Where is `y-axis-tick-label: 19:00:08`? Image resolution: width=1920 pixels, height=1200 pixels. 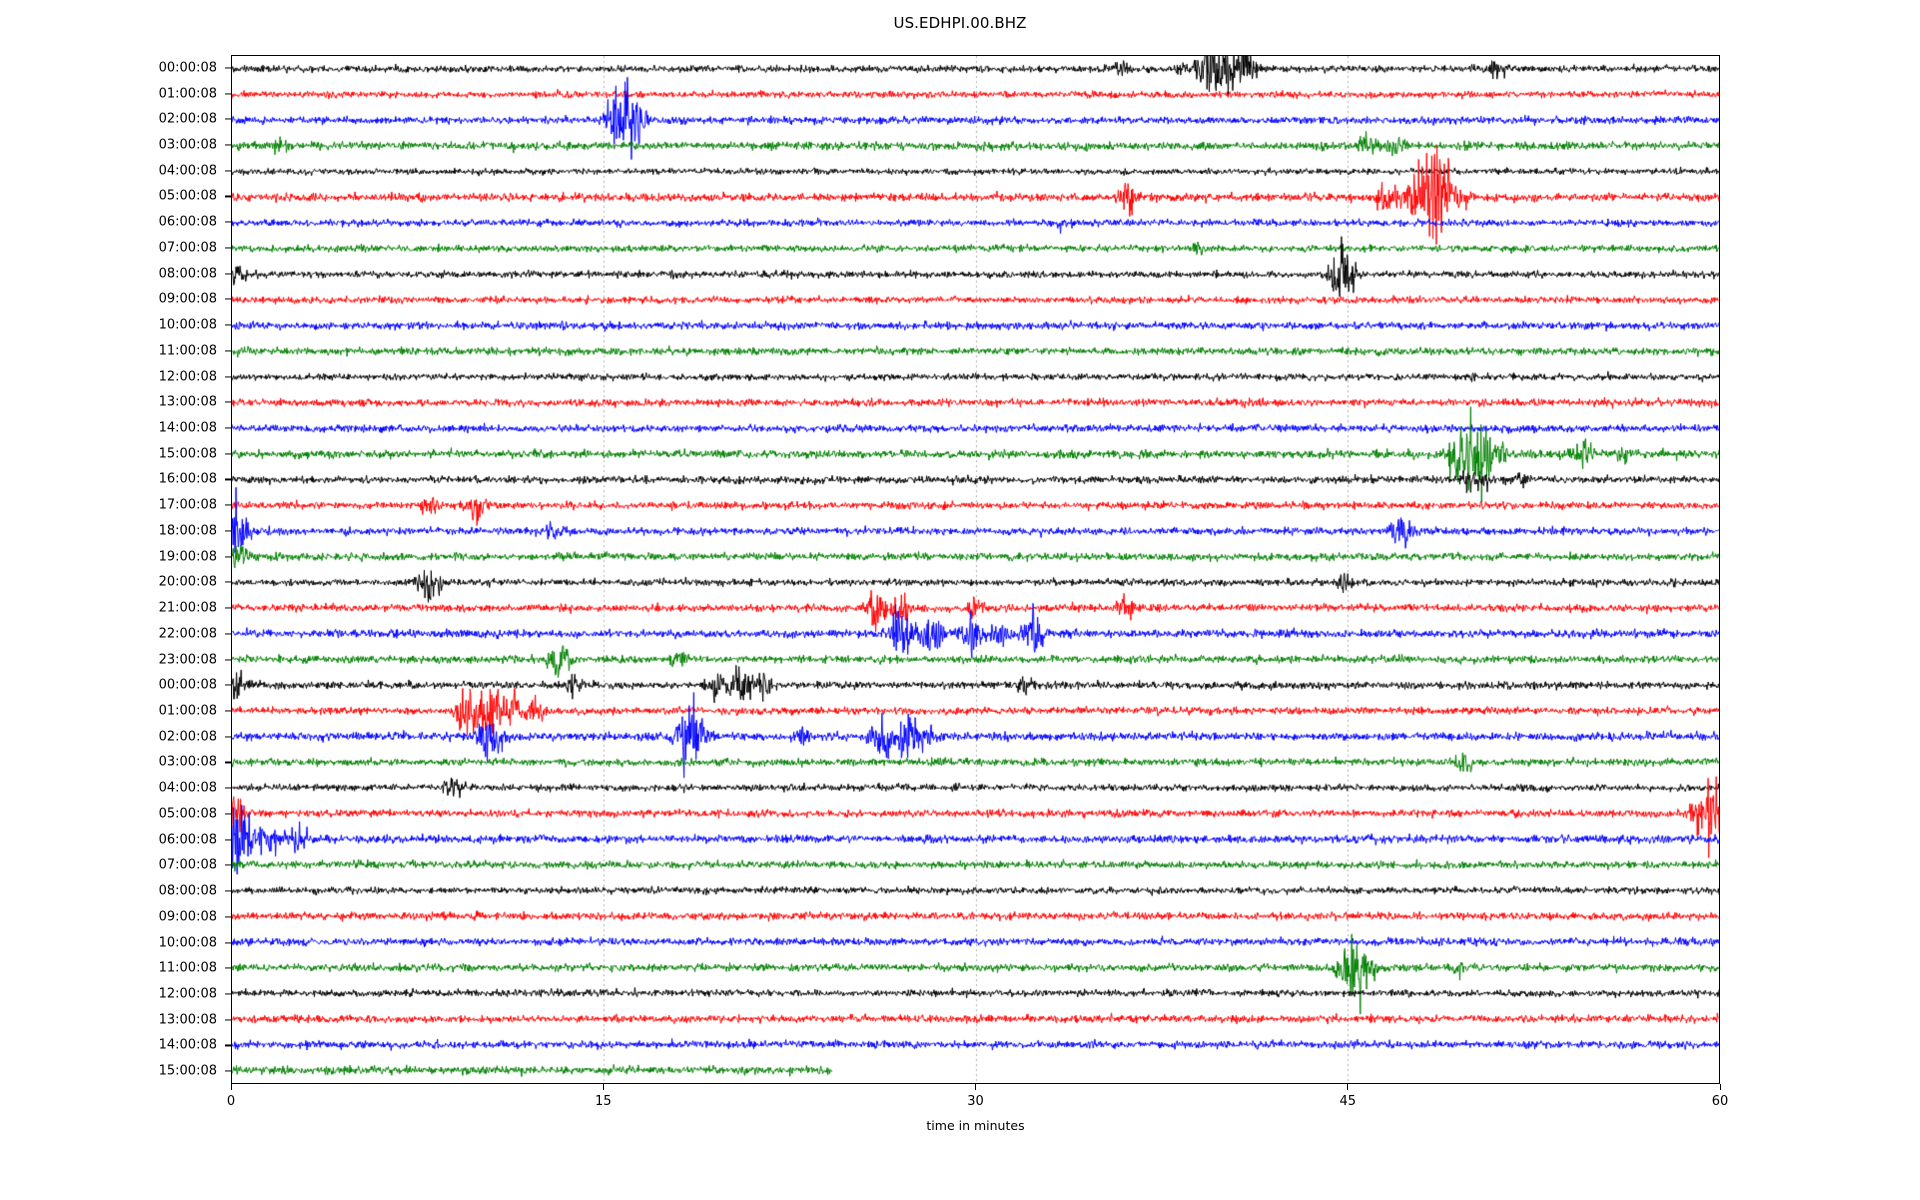 y-axis-tick-label: 19:00:08 is located at coordinates (187, 557).